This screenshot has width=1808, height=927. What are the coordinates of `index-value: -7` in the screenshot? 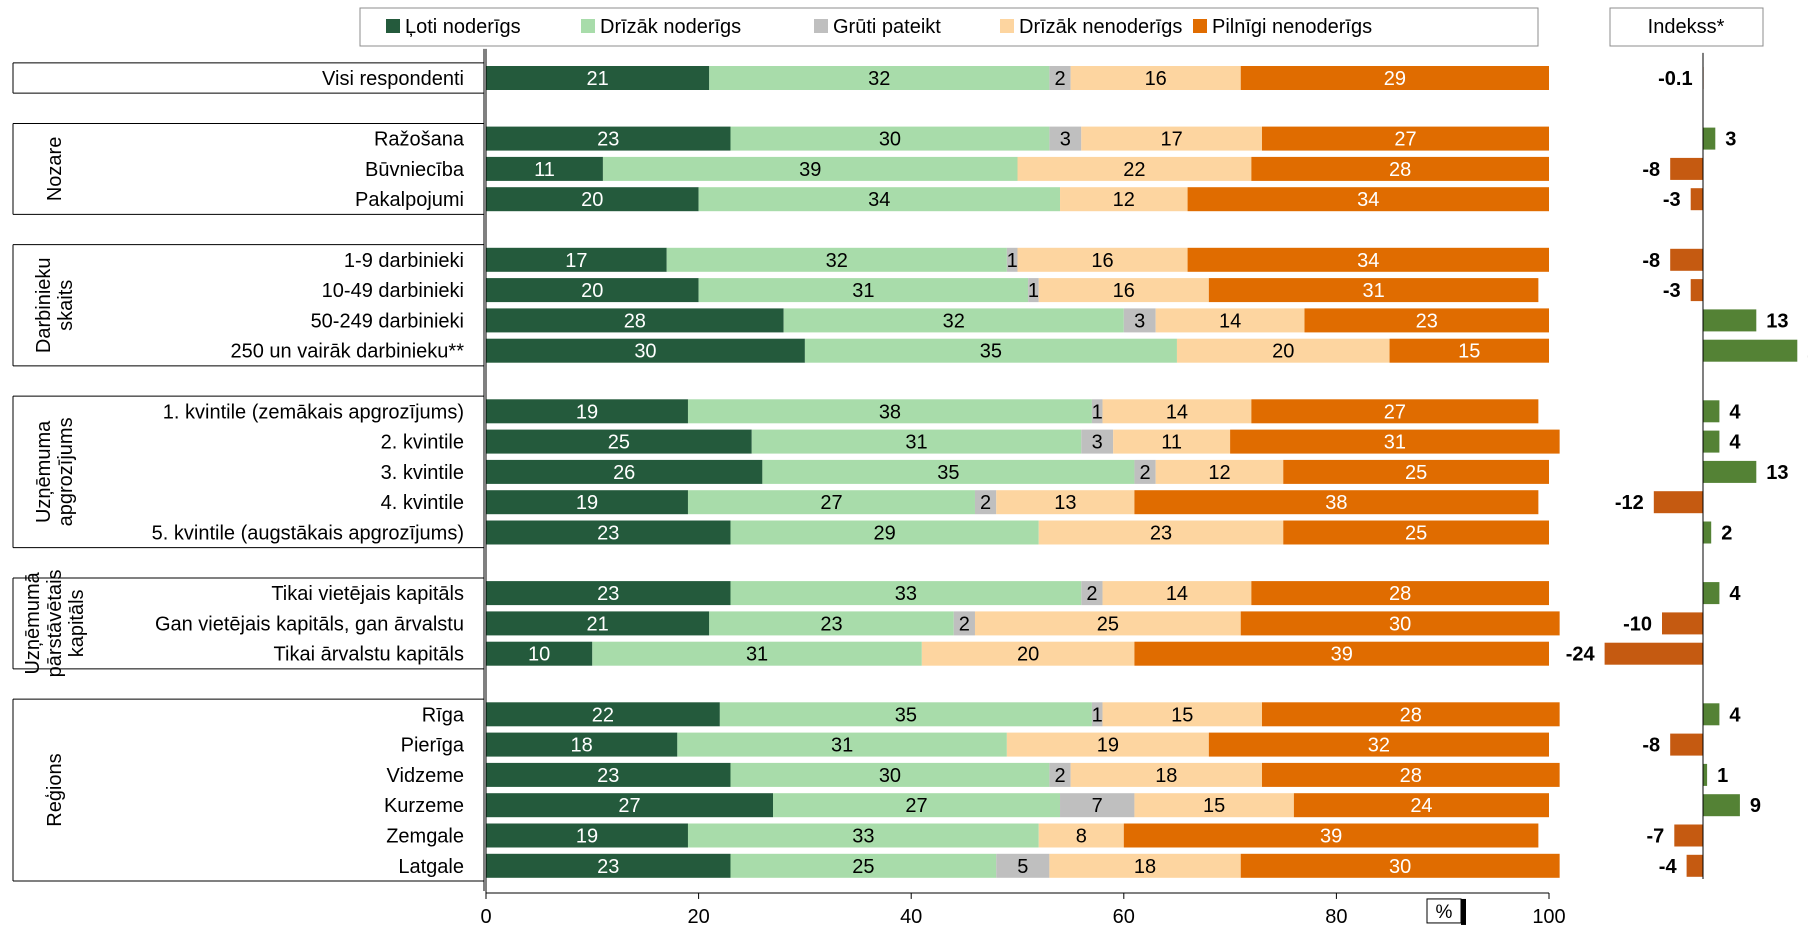 It's located at (1656, 837).